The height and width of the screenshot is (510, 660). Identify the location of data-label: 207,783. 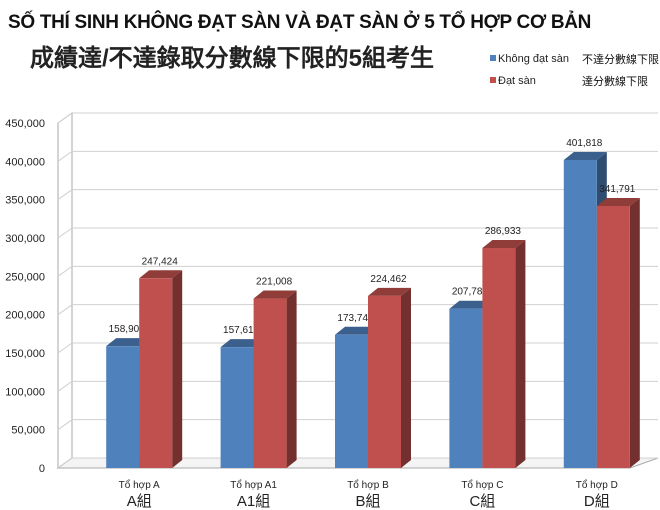
(470, 292).